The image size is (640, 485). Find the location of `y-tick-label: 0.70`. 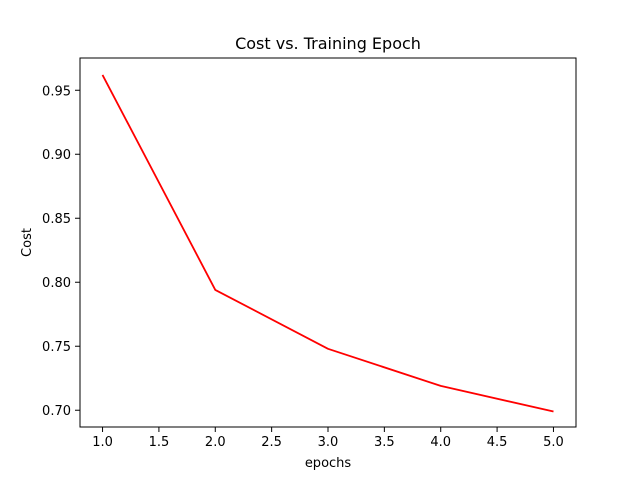

y-tick-label: 0.70 is located at coordinates (56, 411).